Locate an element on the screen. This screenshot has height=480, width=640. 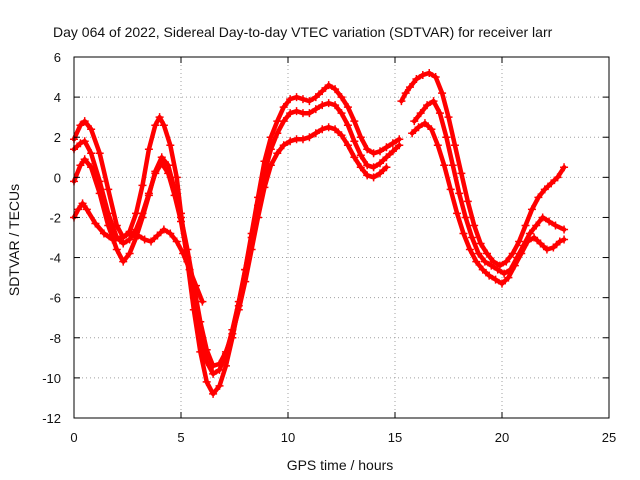
y-tick-label: 6 is located at coordinates (57, 57).